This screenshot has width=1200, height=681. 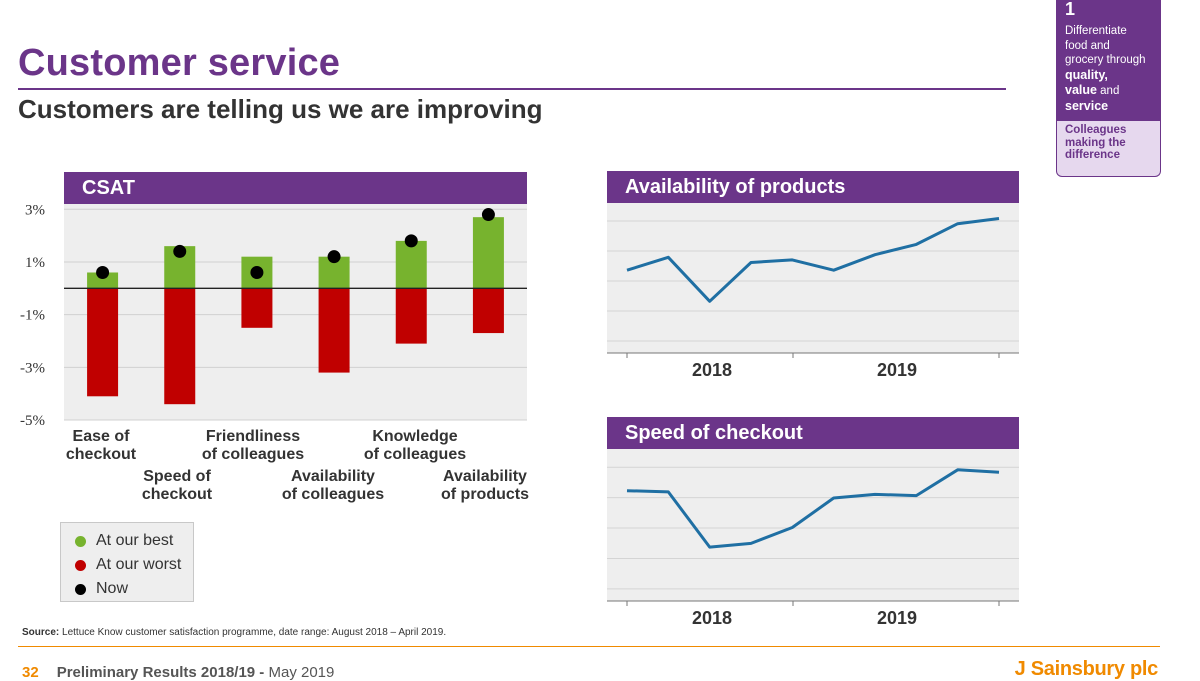 What do you see at coordinates (485, 494) in the screenshot?
I see `csat-category-label: of products` at bounding box center [485, 494].